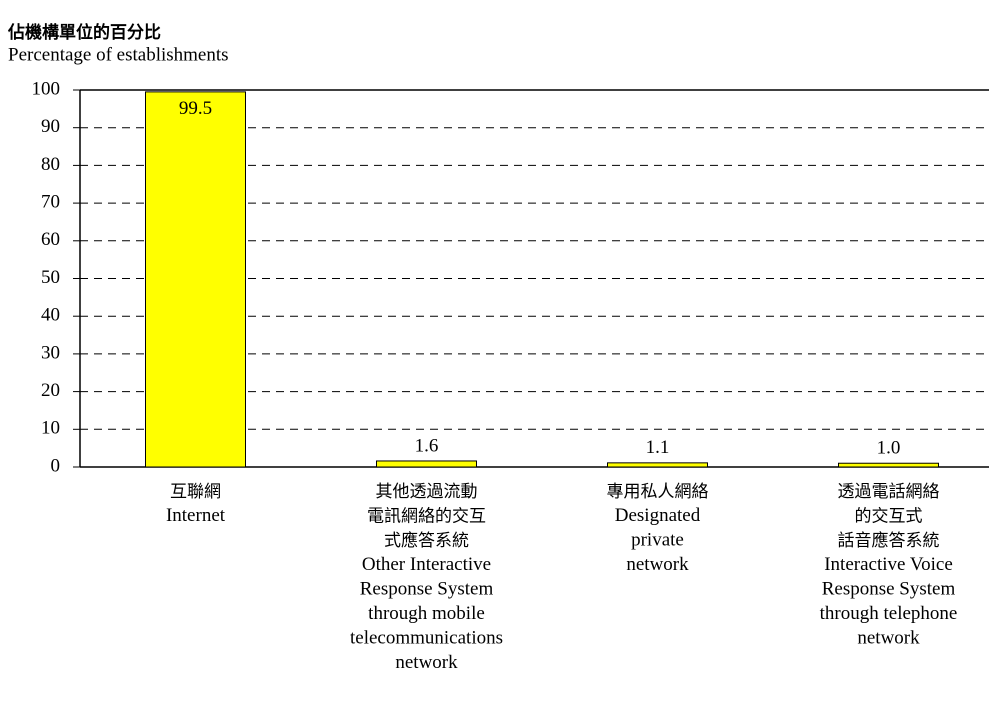  Describe the element at coordinates (889, 613) in the screenshot. I see `x-tick-label: through telephone` at that location.